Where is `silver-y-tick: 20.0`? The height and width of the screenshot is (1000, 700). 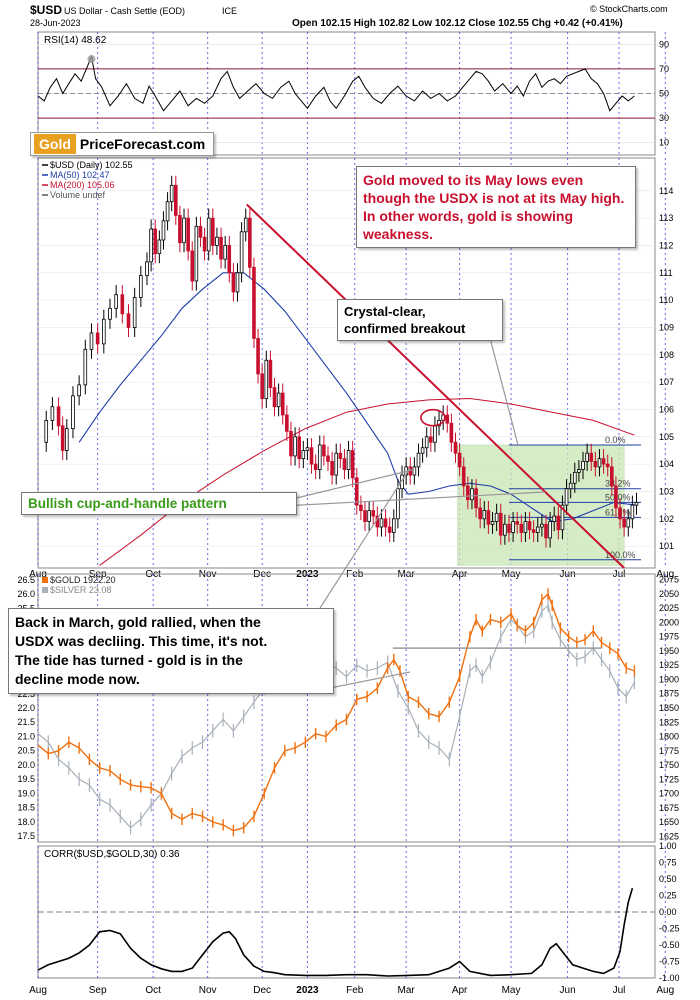
silver-y-tick: 20.0 is located at coordinates (26, 765).